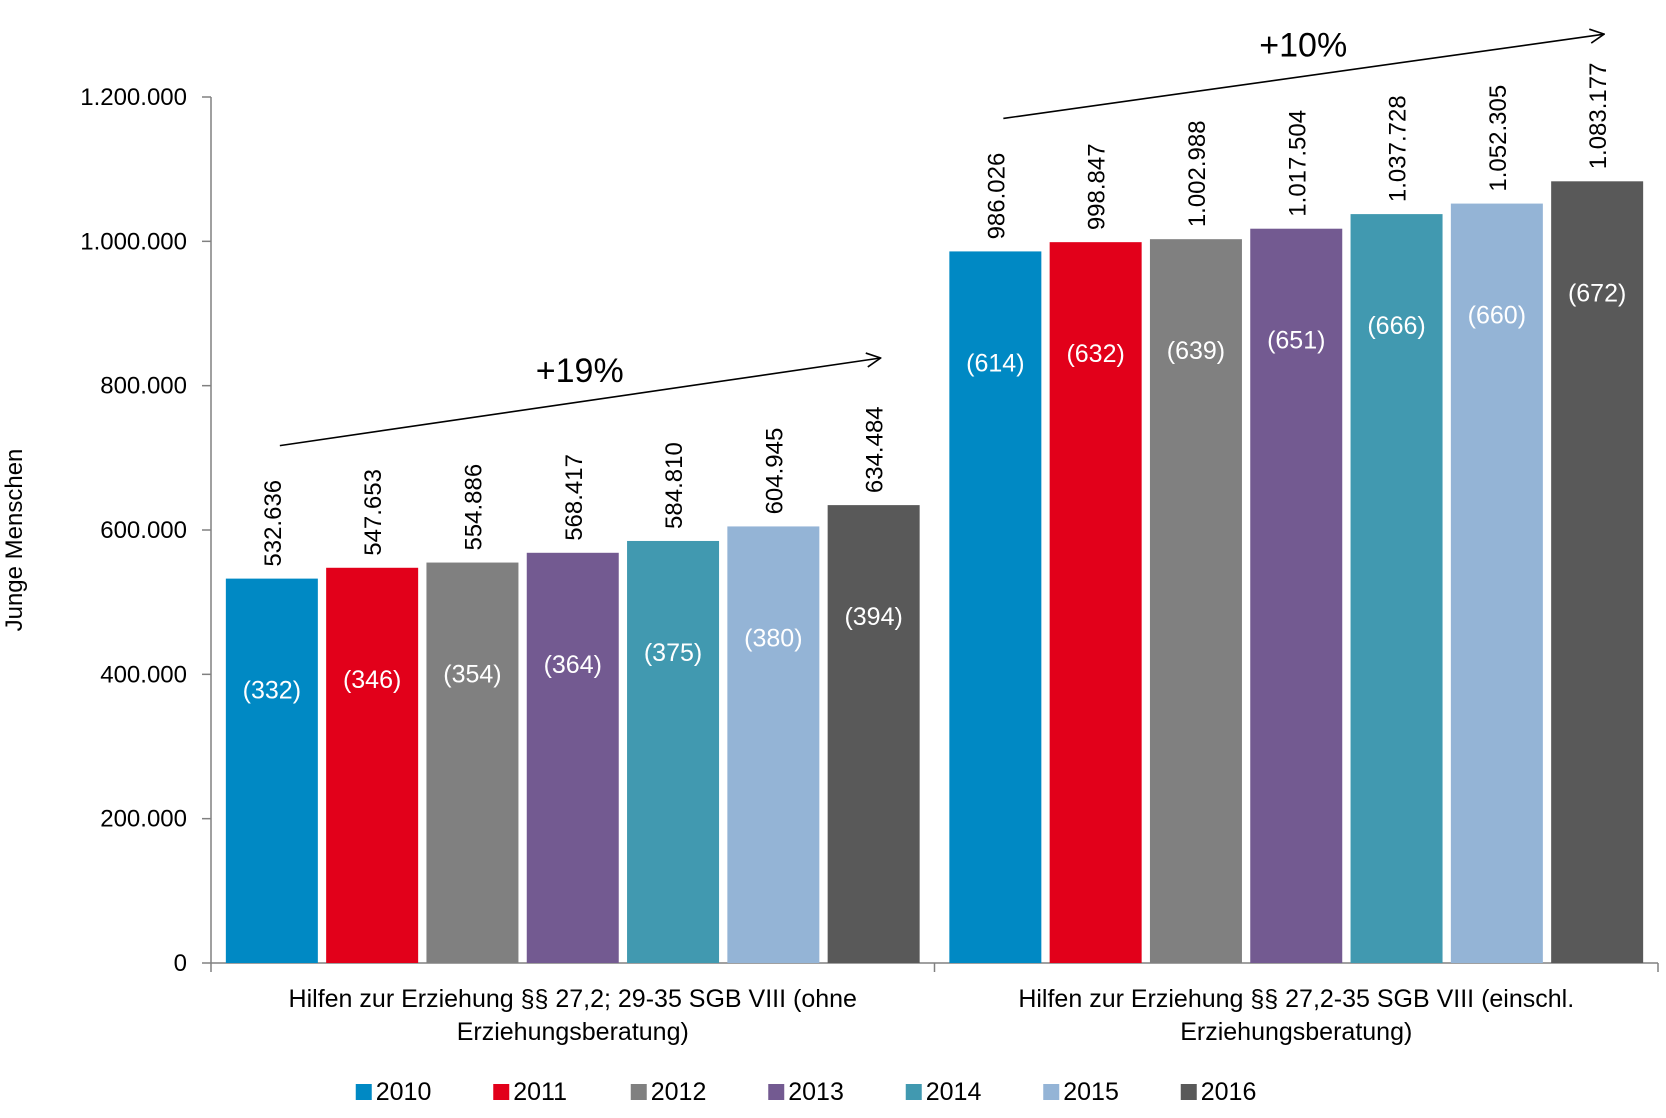  Describe the element at coordinates (1398, 148) in the screenshot. I see `bar-value-label: 1.037.728` at that location.